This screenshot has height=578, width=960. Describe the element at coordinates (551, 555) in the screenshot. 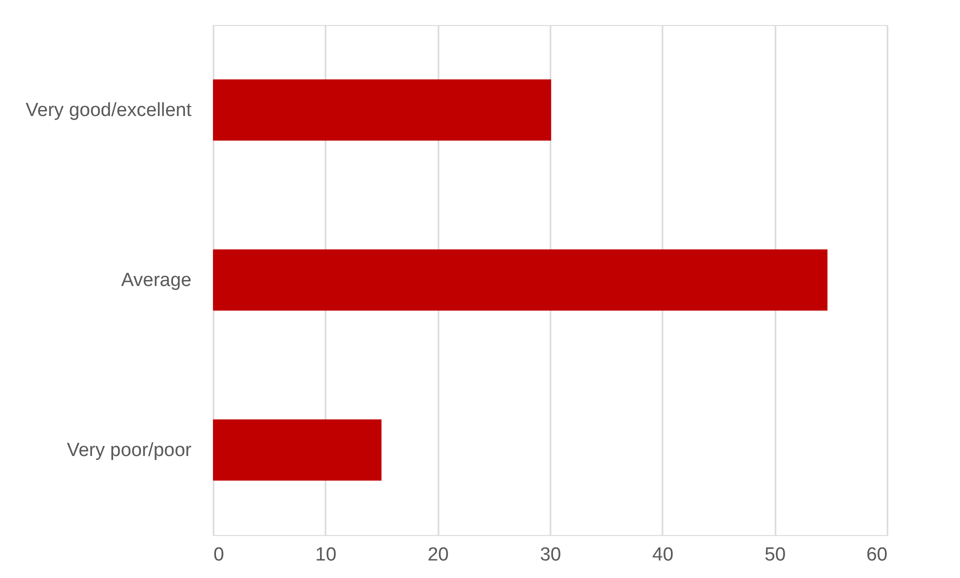

I see `x-tick-label: 30` at that location.